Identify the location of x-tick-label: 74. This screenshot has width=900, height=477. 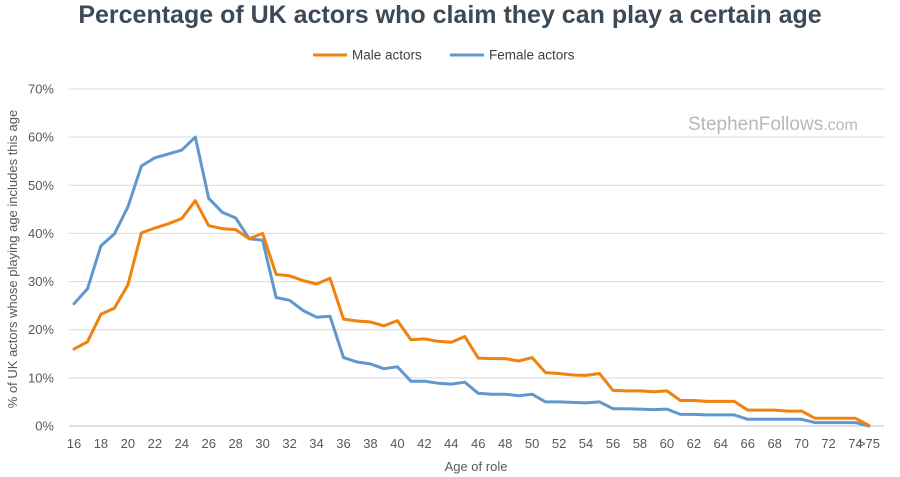
(855, 443).